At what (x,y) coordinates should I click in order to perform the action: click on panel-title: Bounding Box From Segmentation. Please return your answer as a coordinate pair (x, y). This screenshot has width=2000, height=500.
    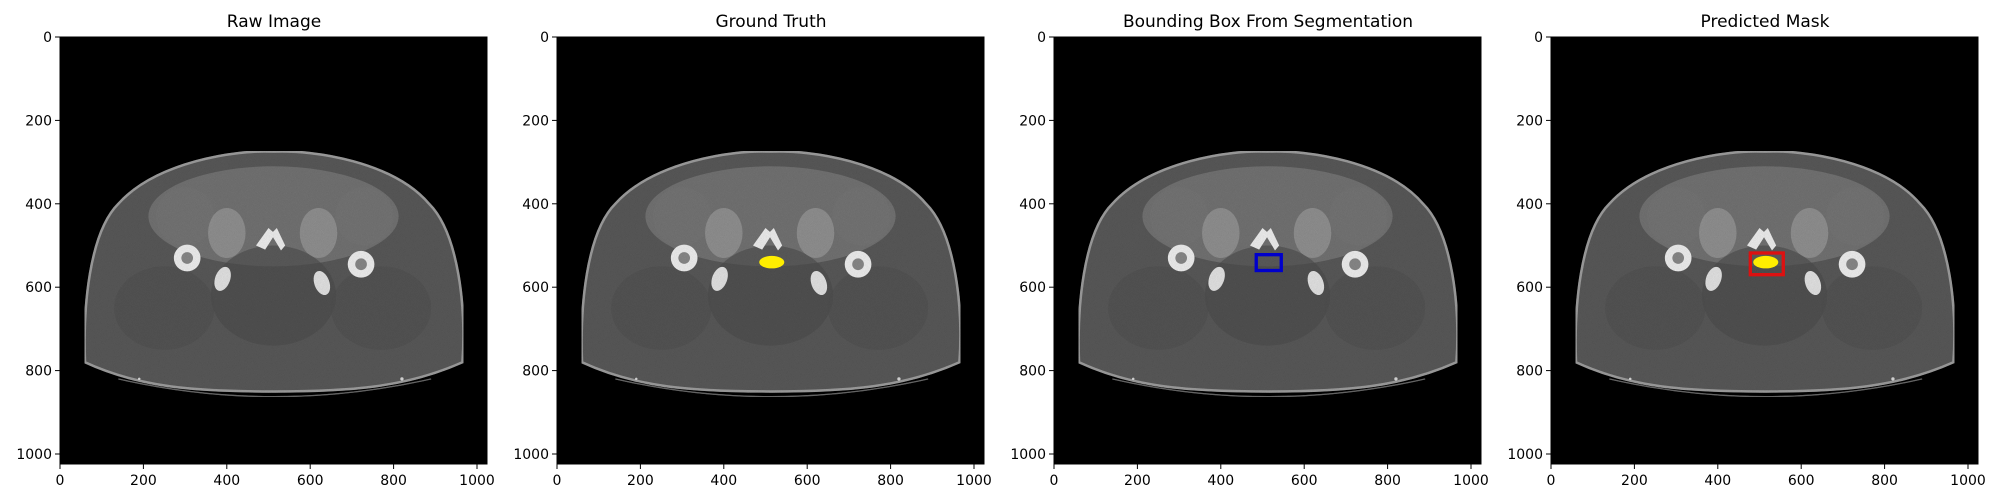
    Looking at the image, I should click on (1268, 22).